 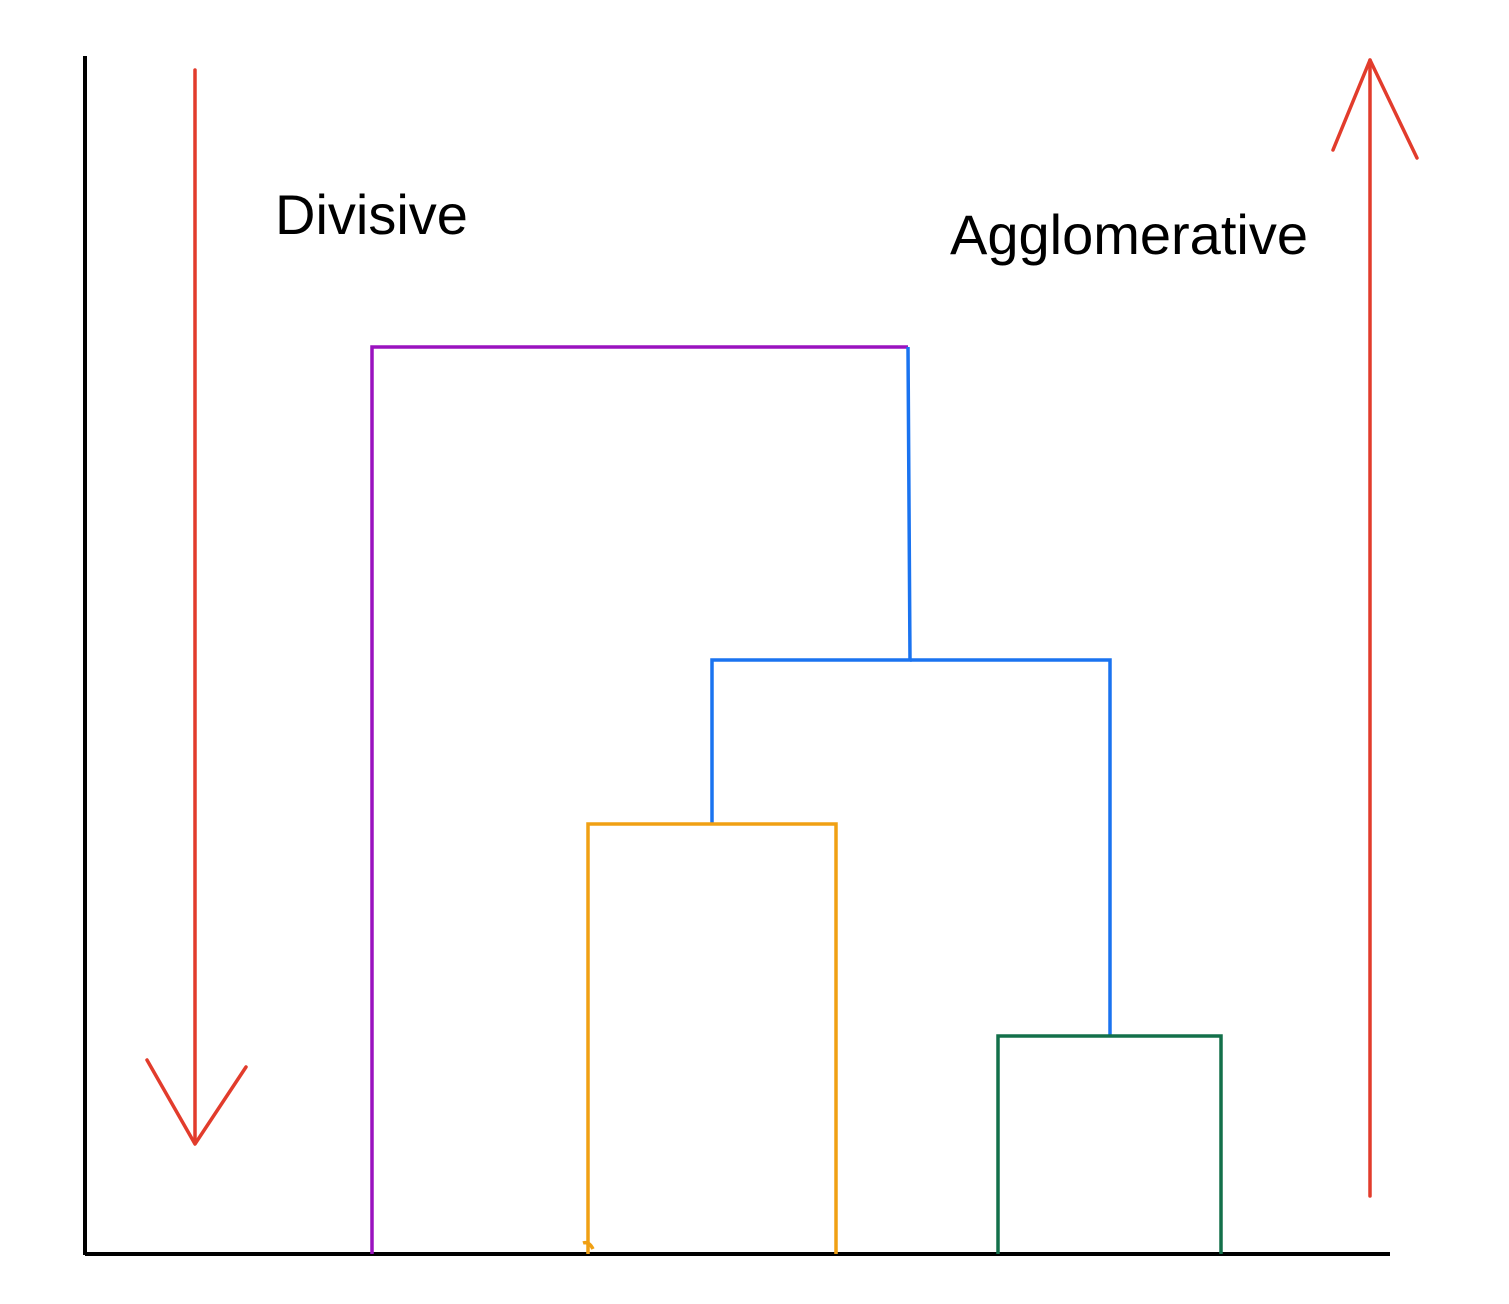 What do you see at coordinates (712, 1038) in the screenshot?
I see `left-cluster-branch` at bounding box center [712, 1038].